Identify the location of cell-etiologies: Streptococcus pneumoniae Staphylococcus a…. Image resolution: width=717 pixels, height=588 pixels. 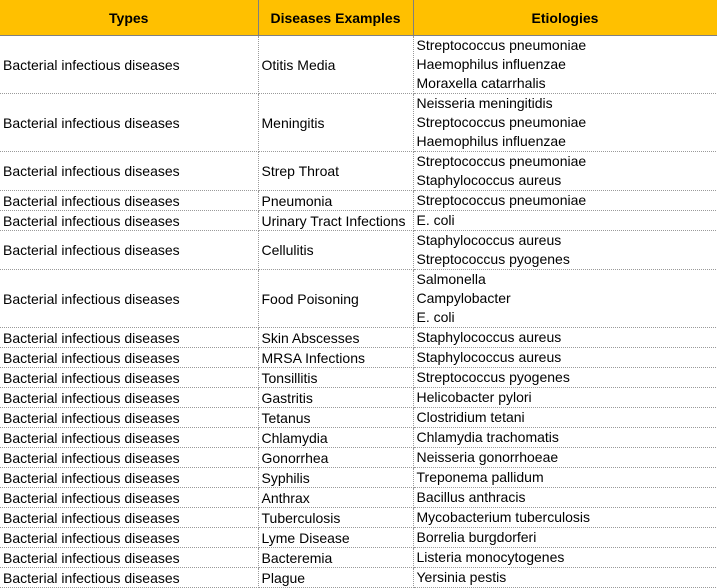
(565, 171).